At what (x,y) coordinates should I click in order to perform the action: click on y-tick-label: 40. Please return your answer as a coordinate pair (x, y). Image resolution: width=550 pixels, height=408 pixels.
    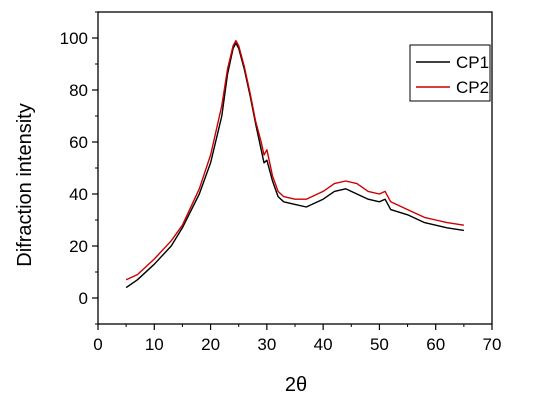
    Looking at the image, I should click on (78, 194).